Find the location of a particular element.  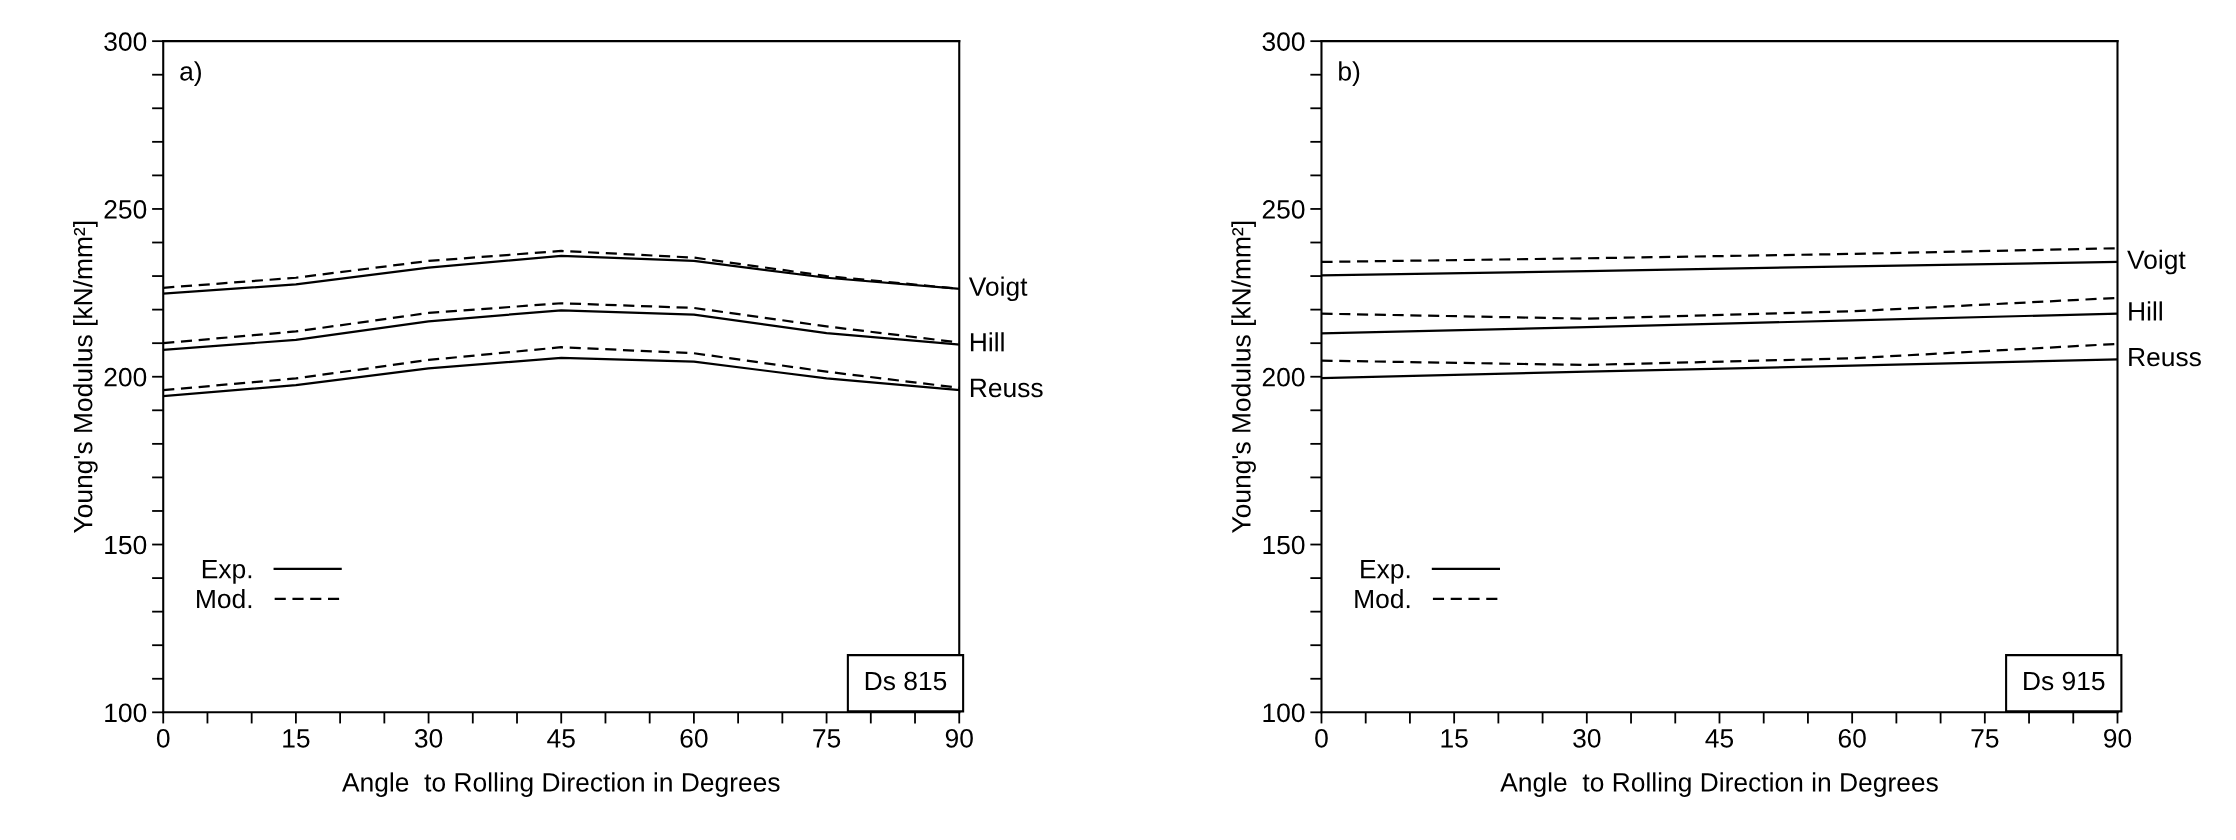

annotation: a) is located at coordinates (190, 73).